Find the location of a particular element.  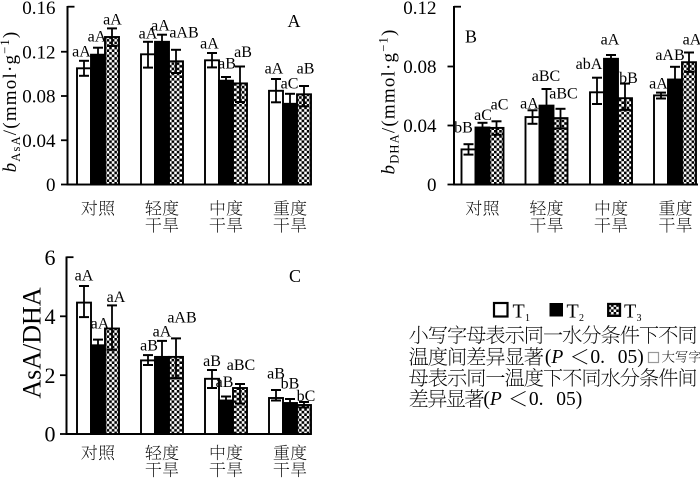

svg-text: abA is located at coordinates (589, 64).